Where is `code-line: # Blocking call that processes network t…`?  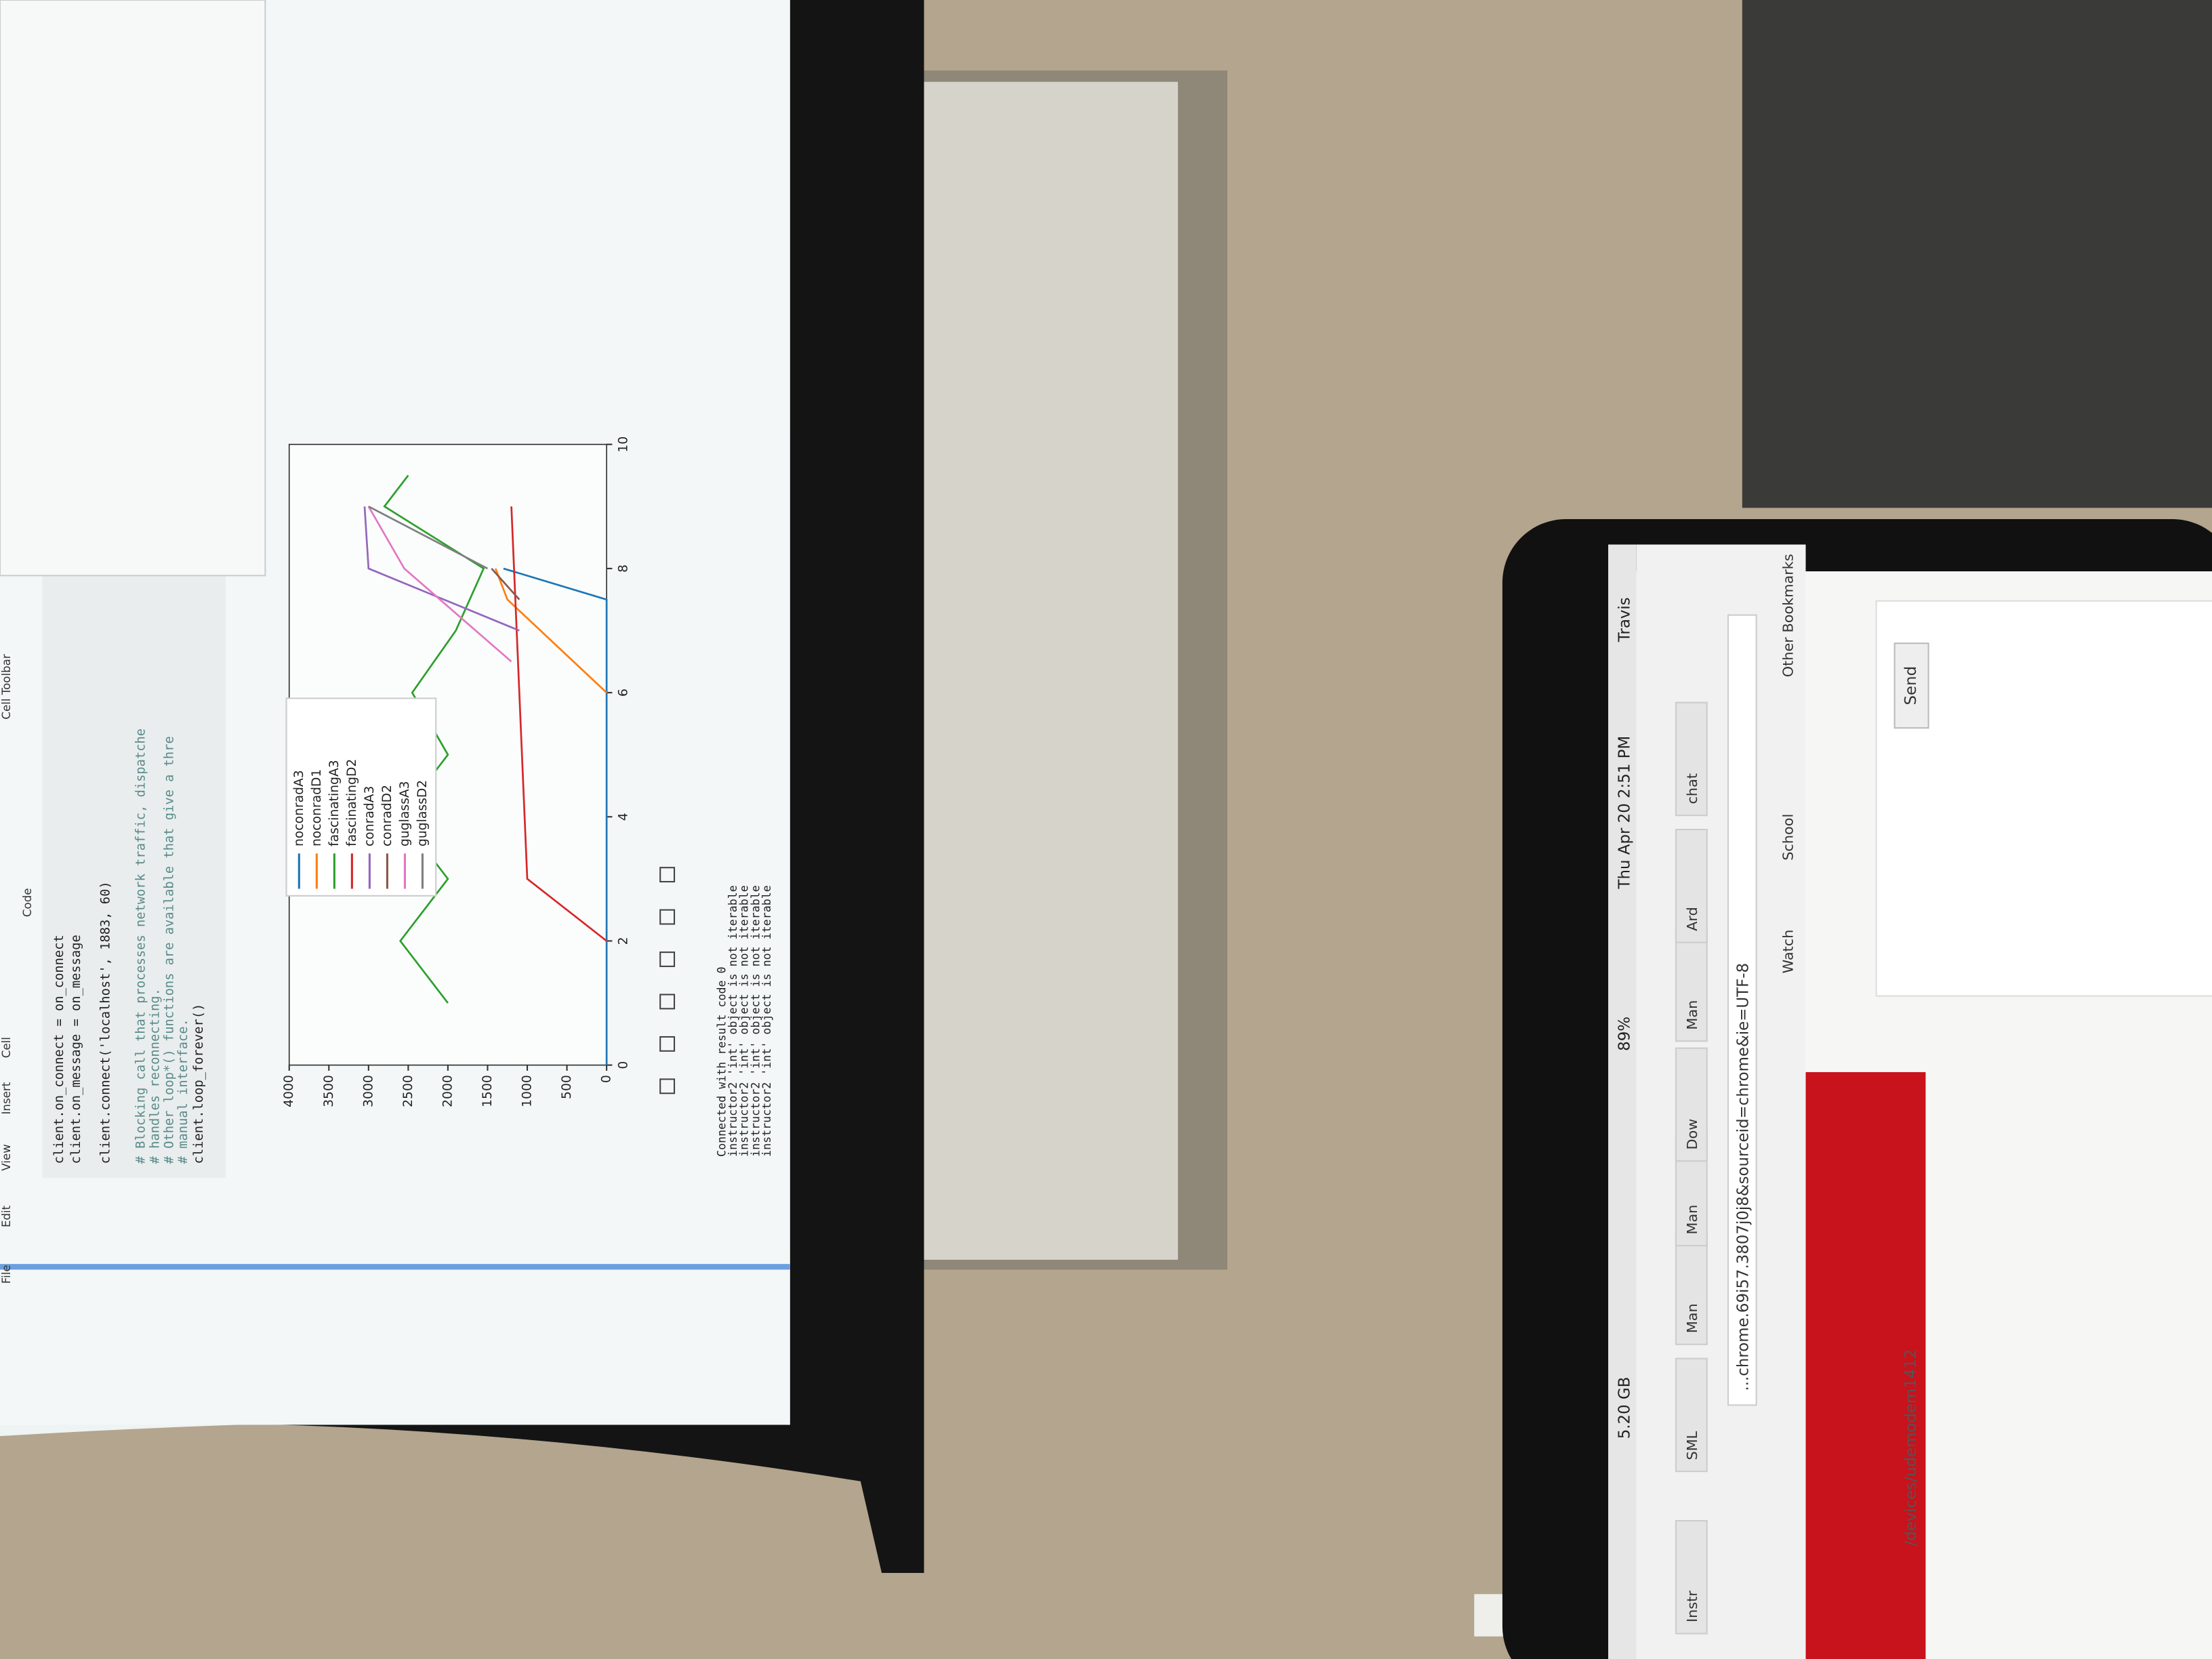 code-line: # Blocking call that processes network t… is located at coordinates (141, 946).